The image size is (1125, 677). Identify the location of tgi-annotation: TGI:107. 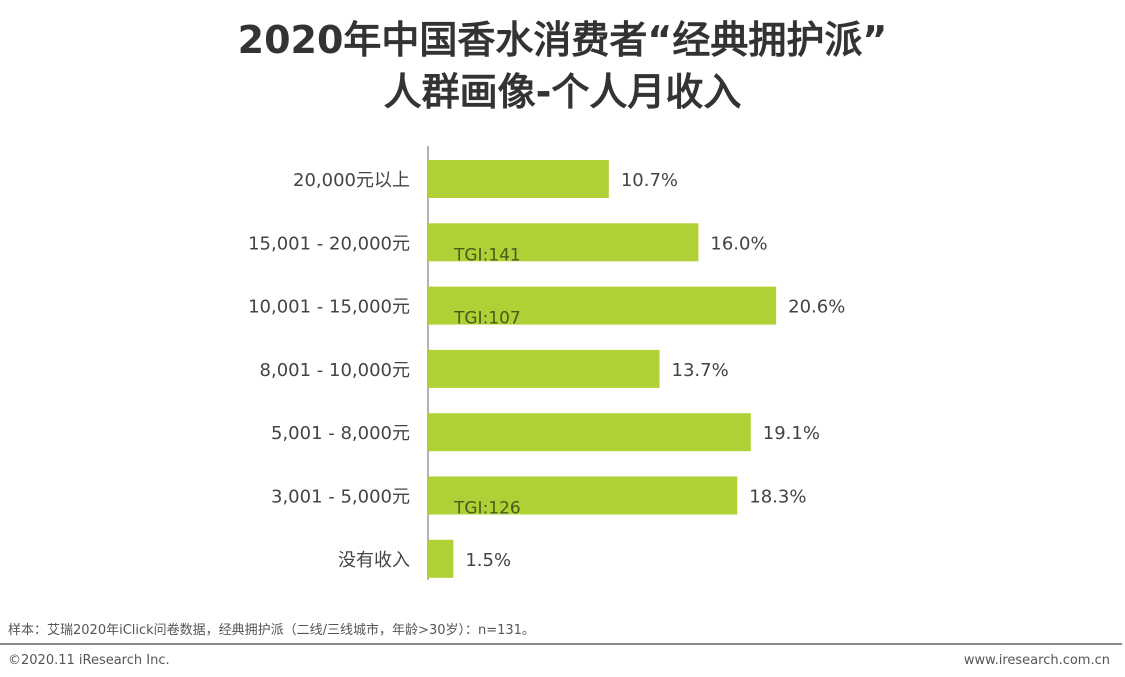
(487, 319).